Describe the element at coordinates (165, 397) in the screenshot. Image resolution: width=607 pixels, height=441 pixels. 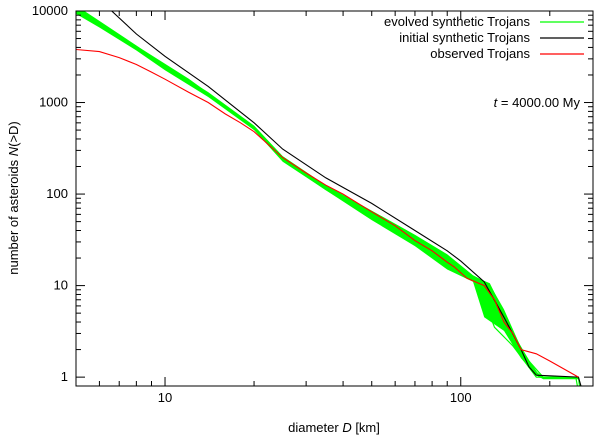
I see `x-tick-label: 10` at that location.